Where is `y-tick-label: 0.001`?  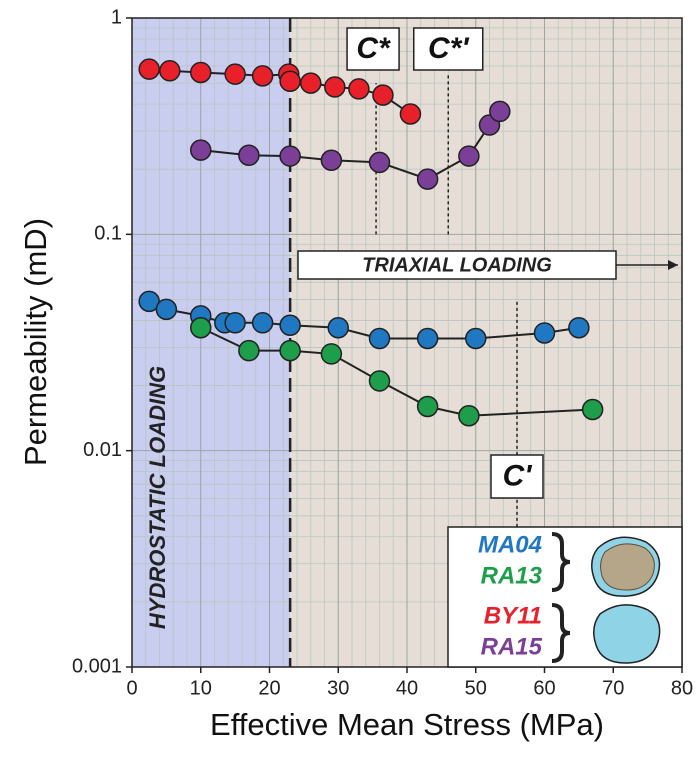
y-tick-label: 0.001 is located at coordinates (97, 666).